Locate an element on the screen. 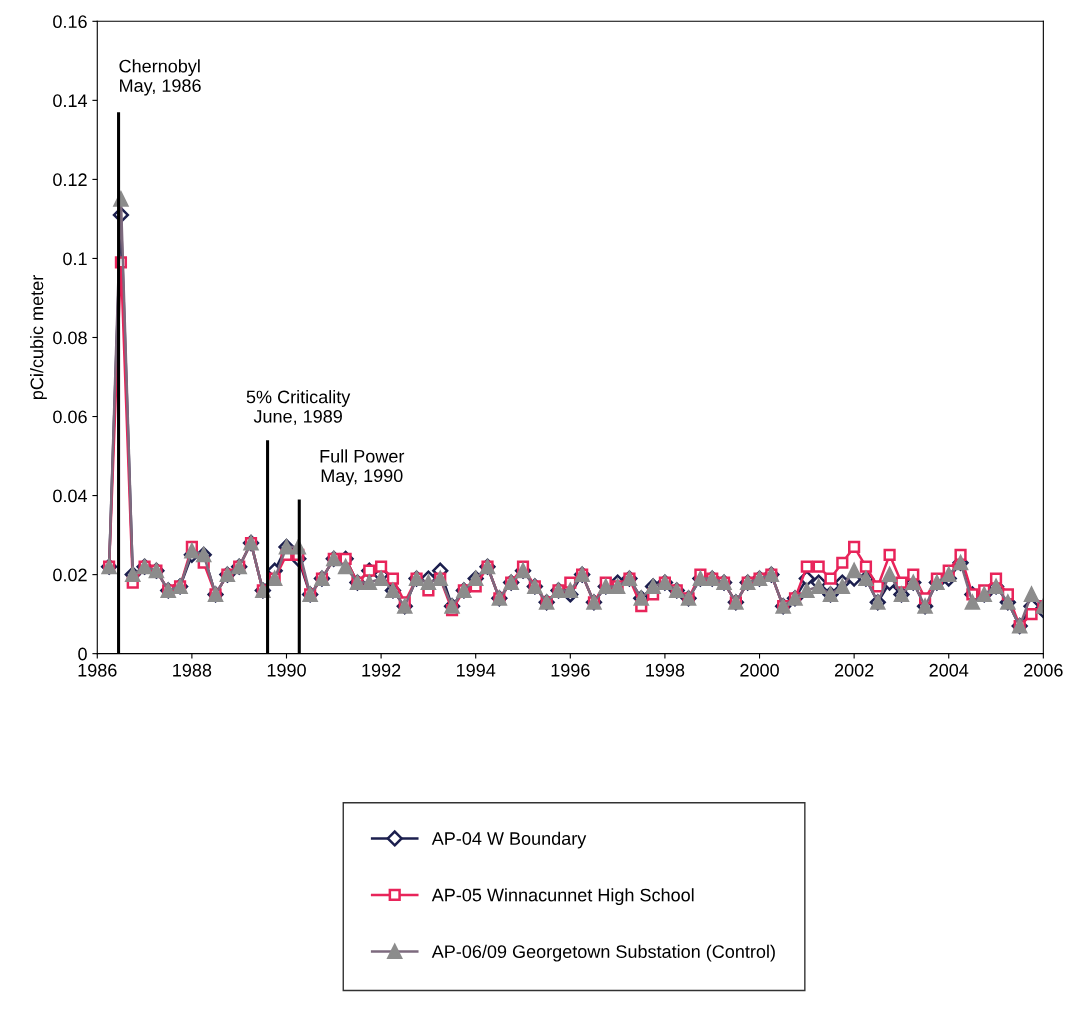 The height and width of the screenshot is (1015, 1069). y-axis-title: pCi/cubic meter is located at coordinates (38, 337).